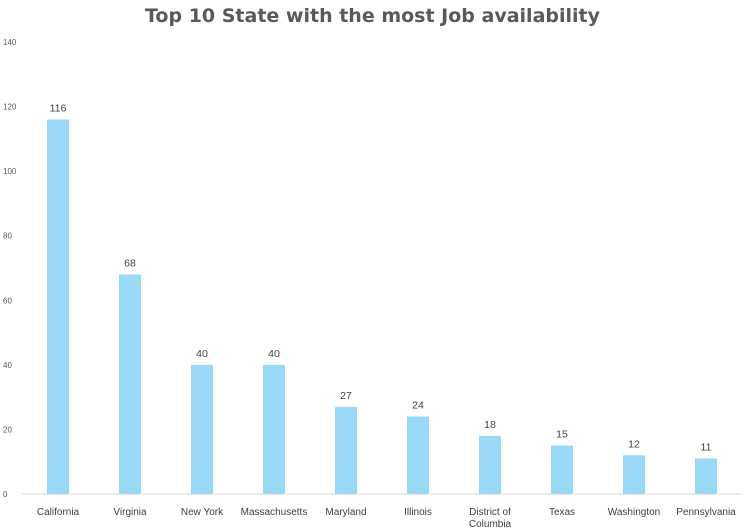 This screenshot has height=529, width=745. I want to click on x-tick-label-9: Pennsylvania, so click(706, 512).